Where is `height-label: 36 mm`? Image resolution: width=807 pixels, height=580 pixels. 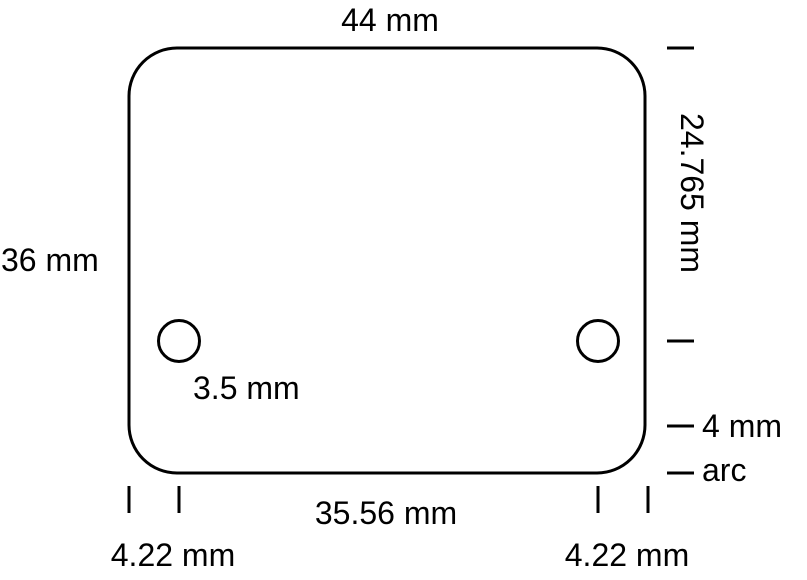 height-label: 36 mm is located at coordinates (50, 260).